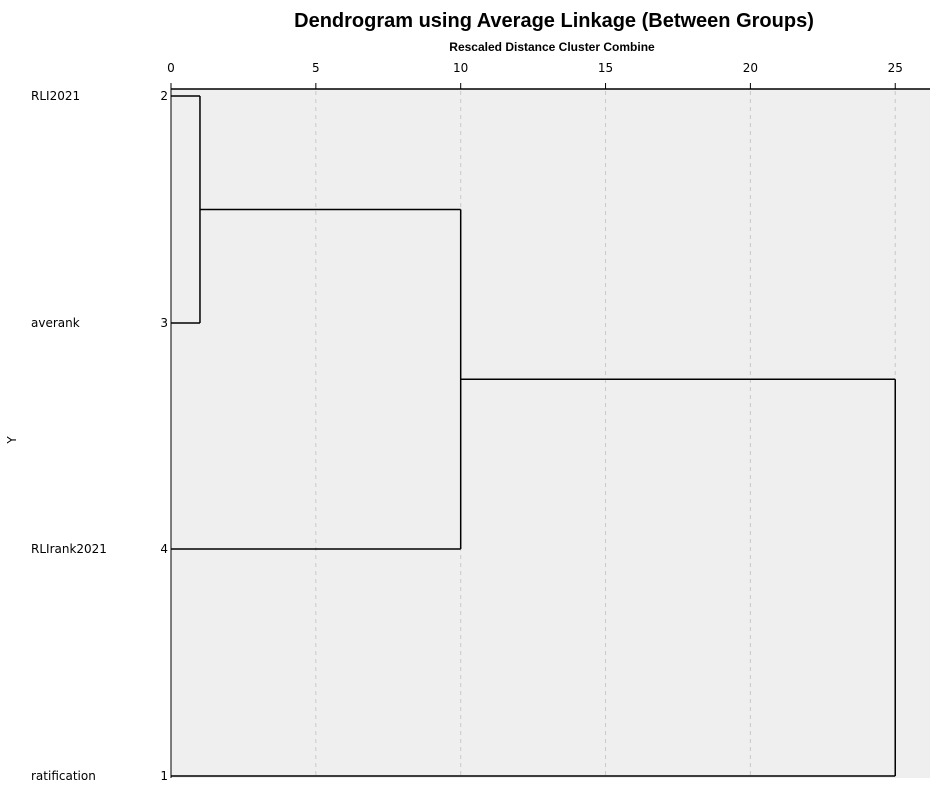 The height and width of the screenshot is (787, 930). What do you see at coordinates (55, 323) in the screenshot?
I see `case-label: averank` at bounding box center [55, 323].